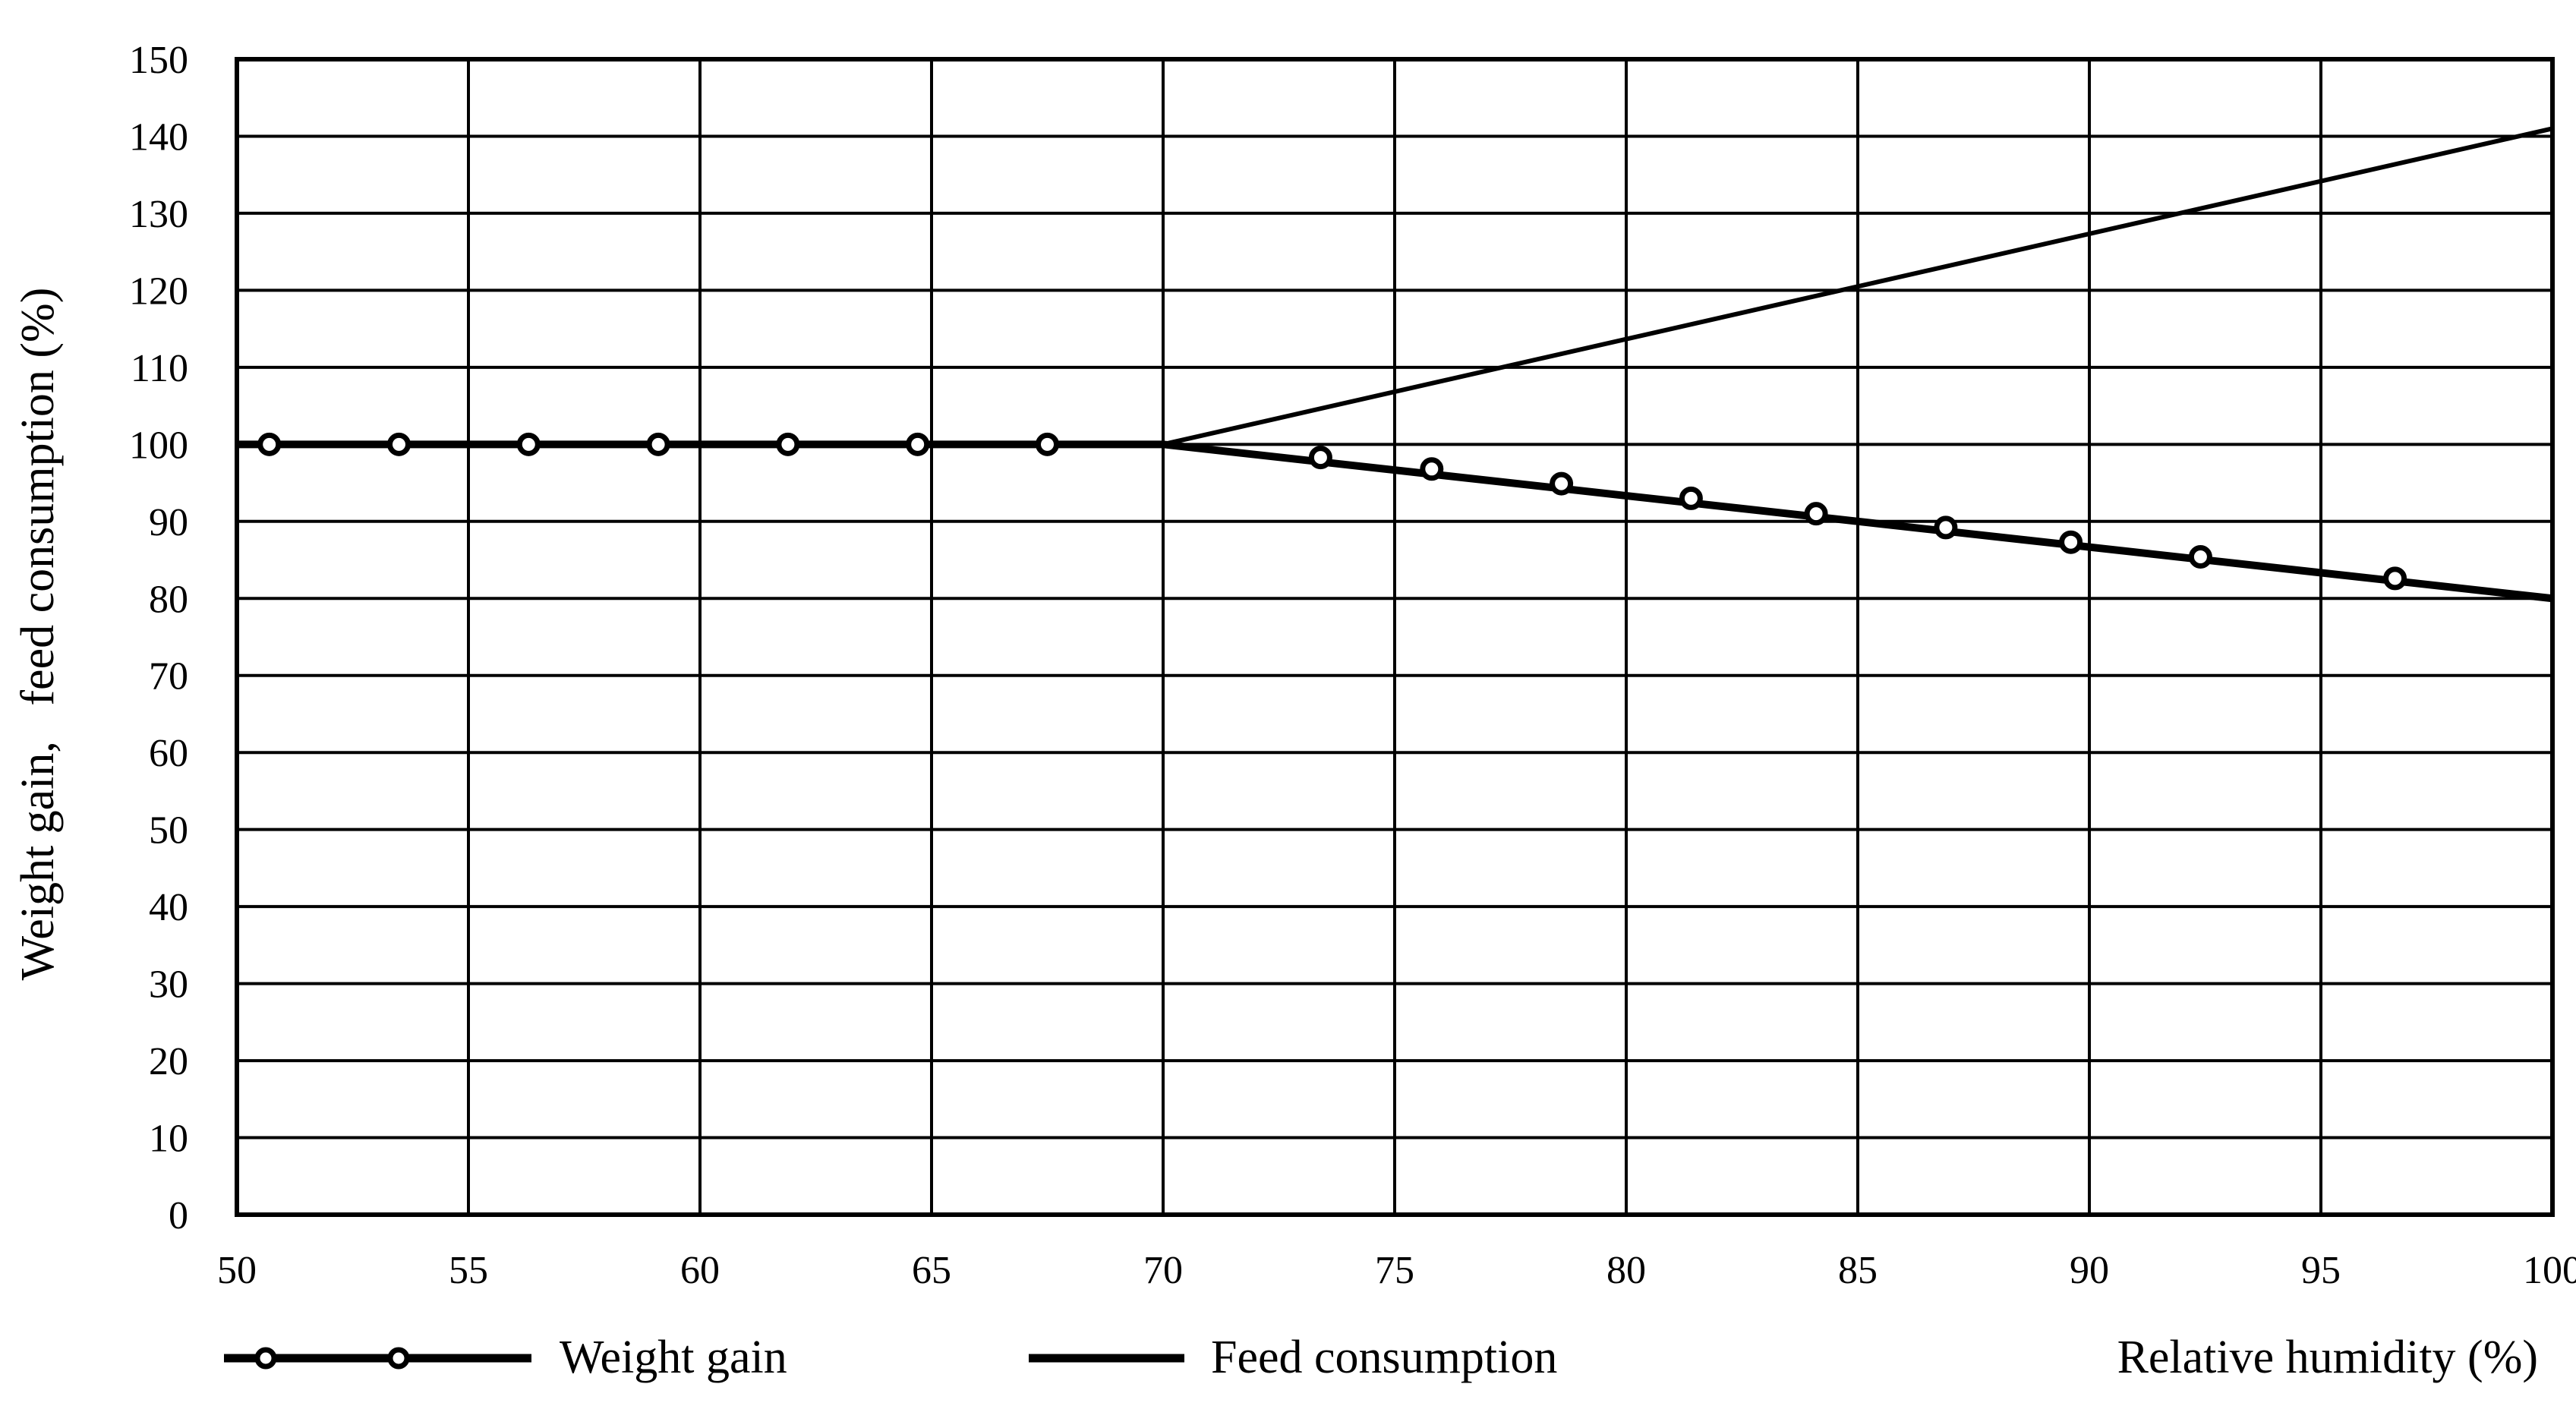  What do you see at coordinates (468, 1270) in the screenshot?
I see `x-tick-label: 55` at bounding box center [468, 1270].